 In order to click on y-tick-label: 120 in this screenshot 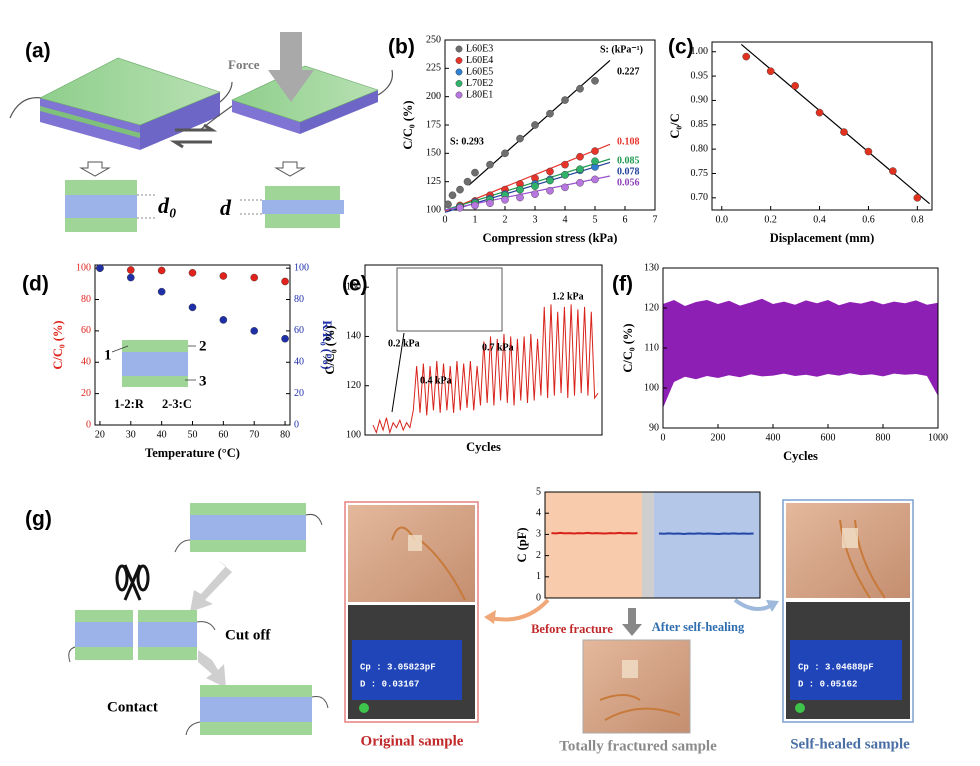, I will do `click(651, 307)`.